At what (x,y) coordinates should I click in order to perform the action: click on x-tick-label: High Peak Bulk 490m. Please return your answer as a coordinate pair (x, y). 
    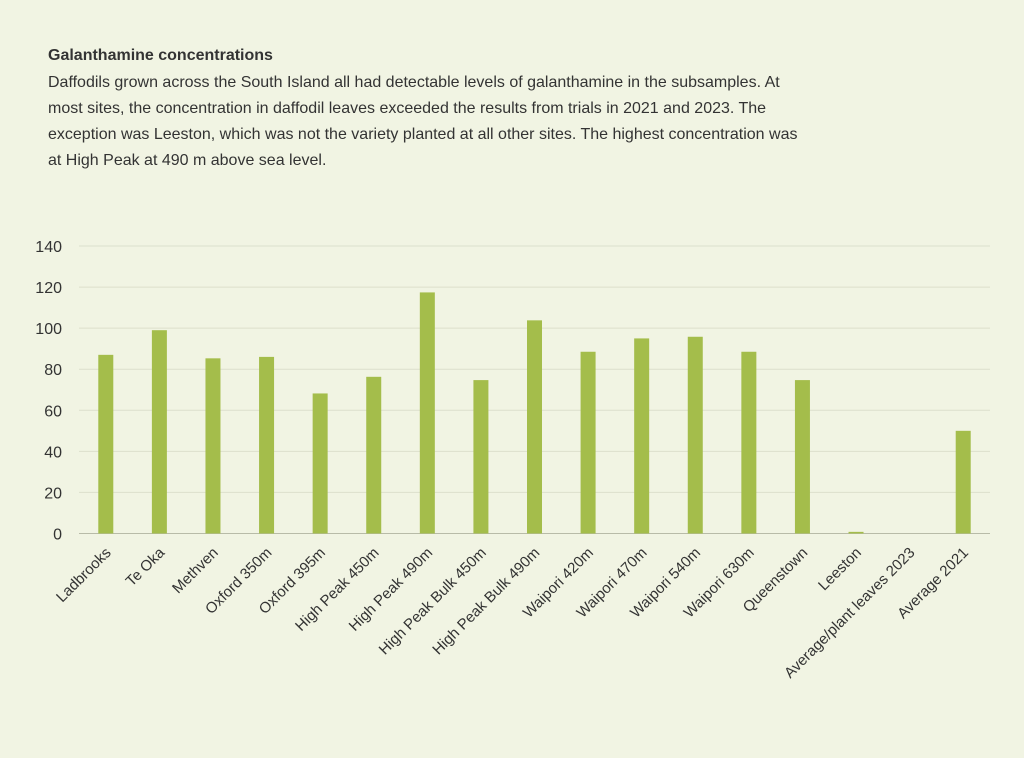
    Looking at the image, I should click on (486, 601).